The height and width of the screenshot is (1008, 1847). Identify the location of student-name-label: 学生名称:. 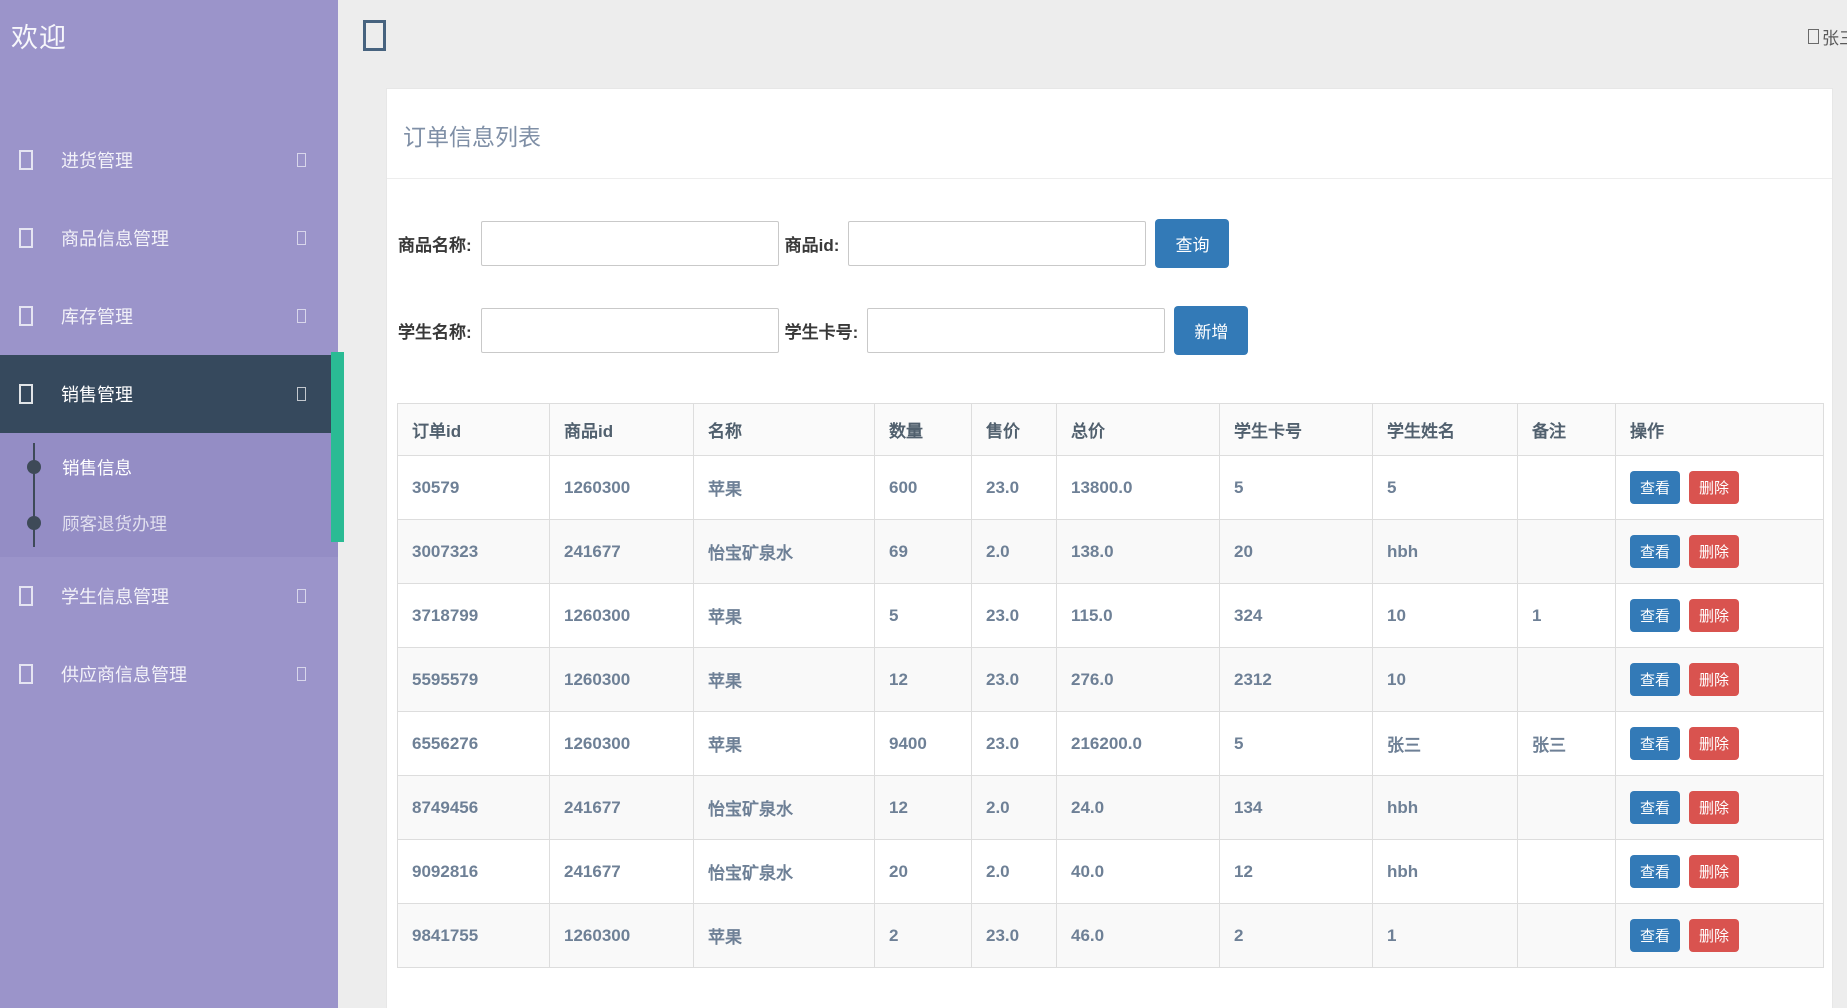
(435, 332).